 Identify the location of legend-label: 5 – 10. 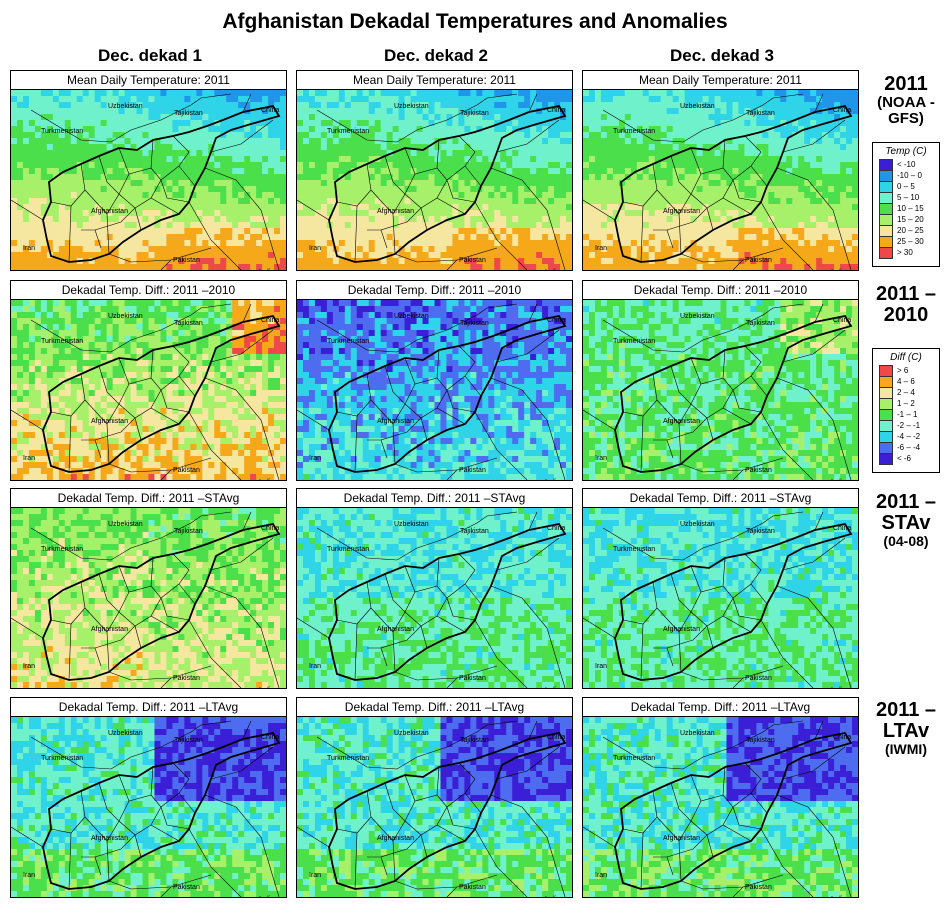
(908, 197).